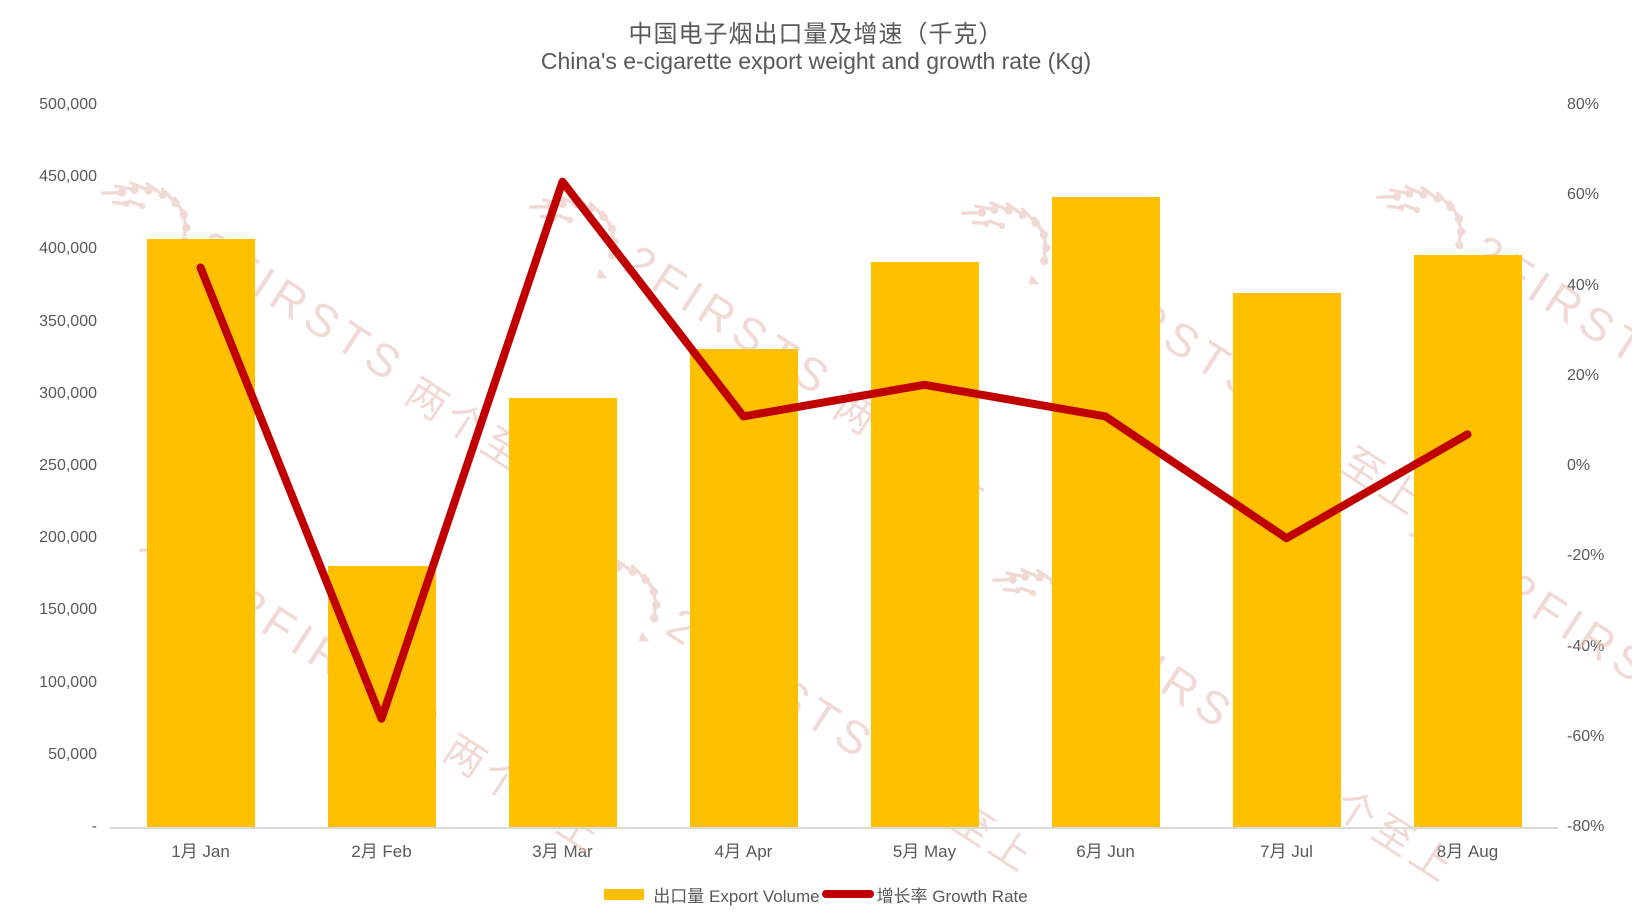 The height and width of the screenshot is (924, 1632). Describe the element at coordinates (381, 851) in the screenshot. I see `x-axis-label: 2月 Feb` at that location.